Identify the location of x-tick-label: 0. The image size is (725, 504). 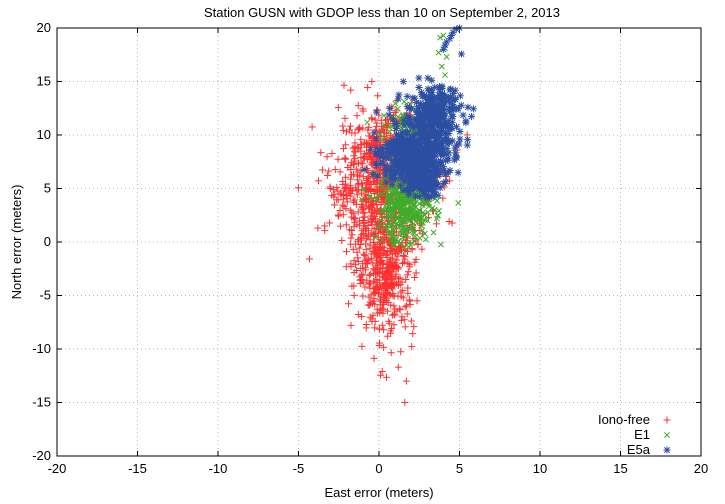
(378, 468).